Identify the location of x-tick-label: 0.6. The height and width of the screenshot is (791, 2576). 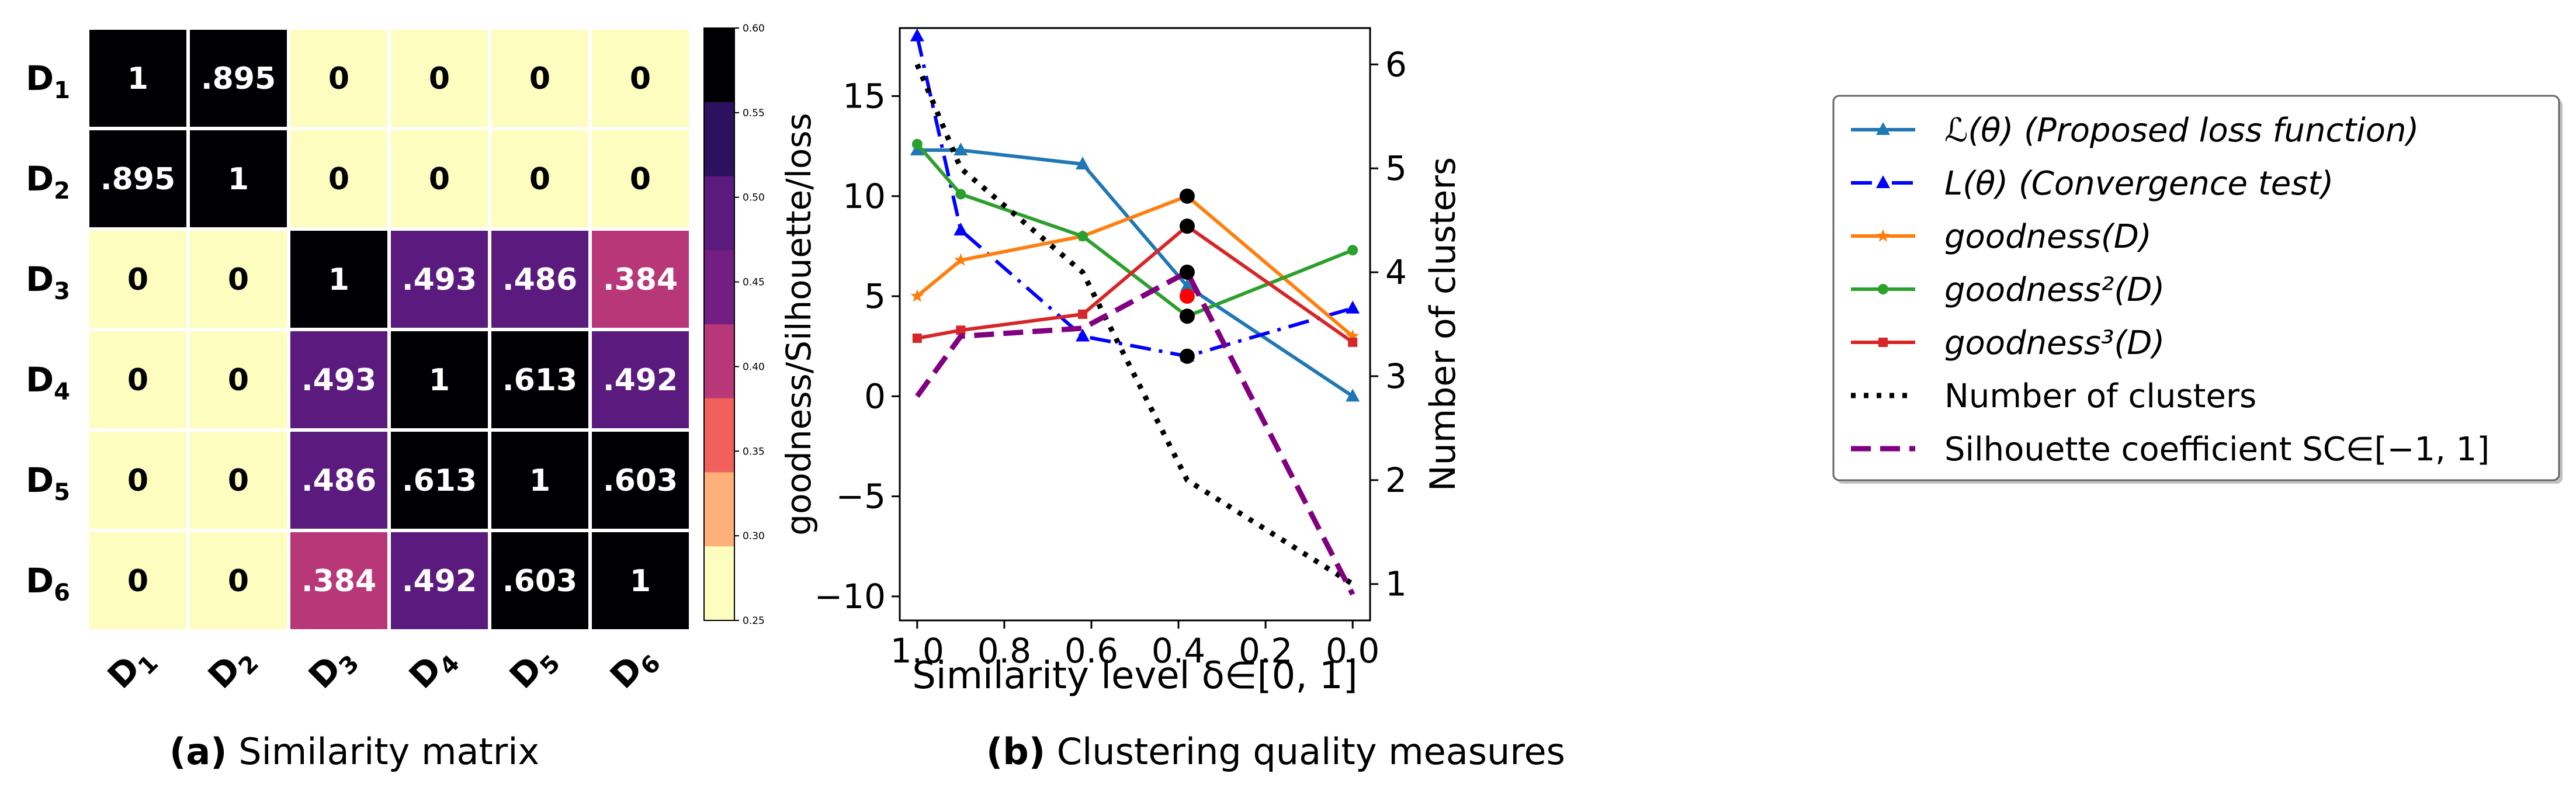
(1091, 651).